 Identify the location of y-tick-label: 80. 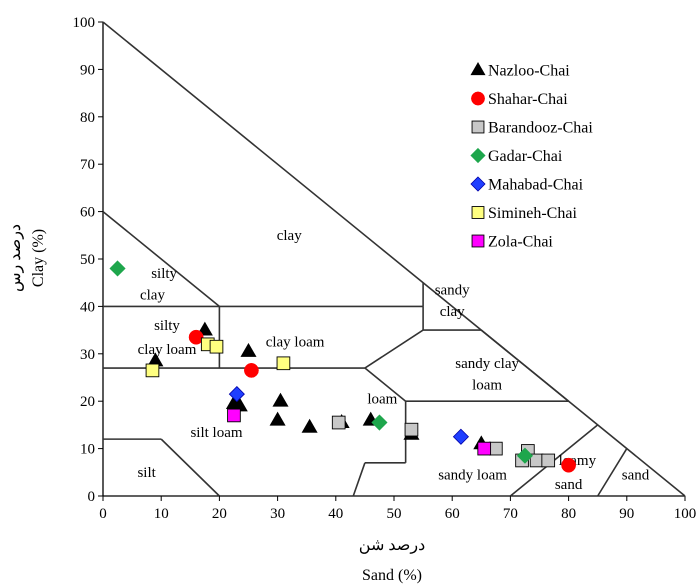
(87, 118).